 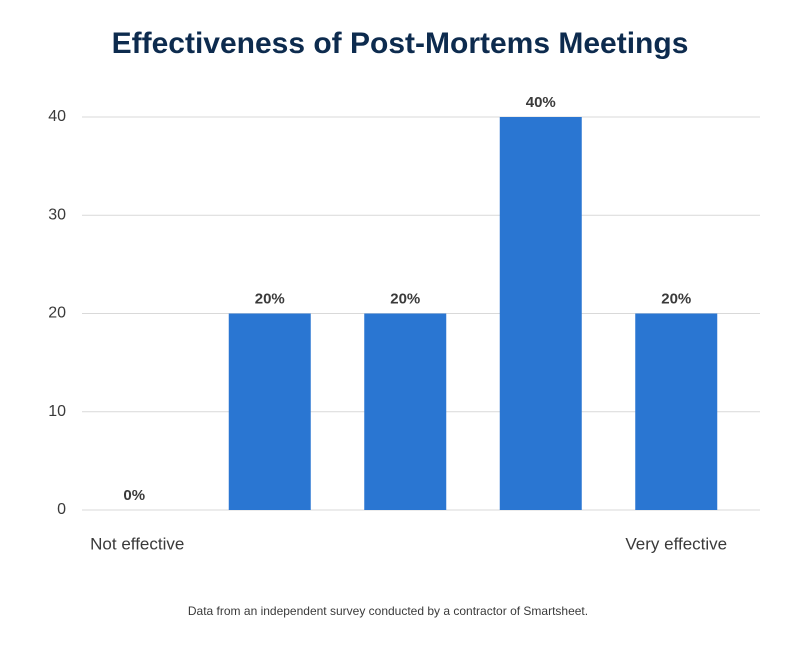 What do you see at coordinates (57, 214) in the screenshot?
I see `y-tick-label: 30` at bounding box center [57, 214].